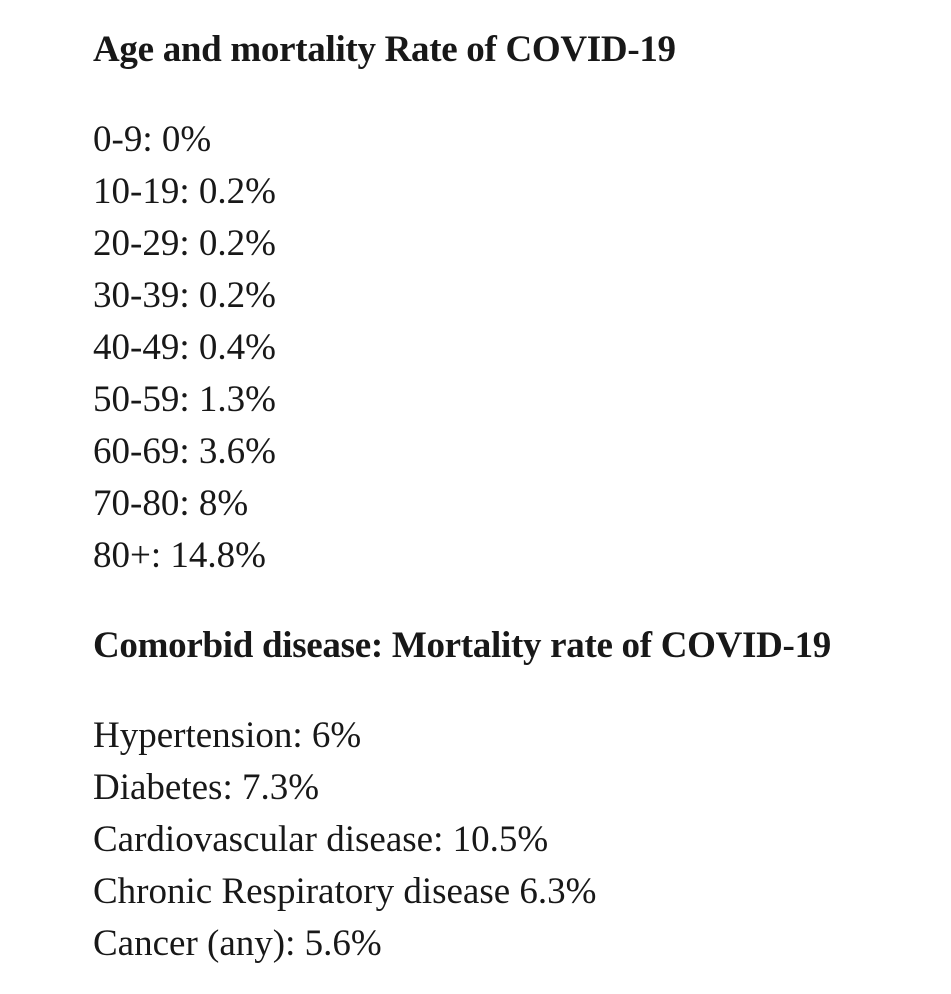  I want to click on list-item-age-70-80: 70-80: 8%, so click(171, 503).